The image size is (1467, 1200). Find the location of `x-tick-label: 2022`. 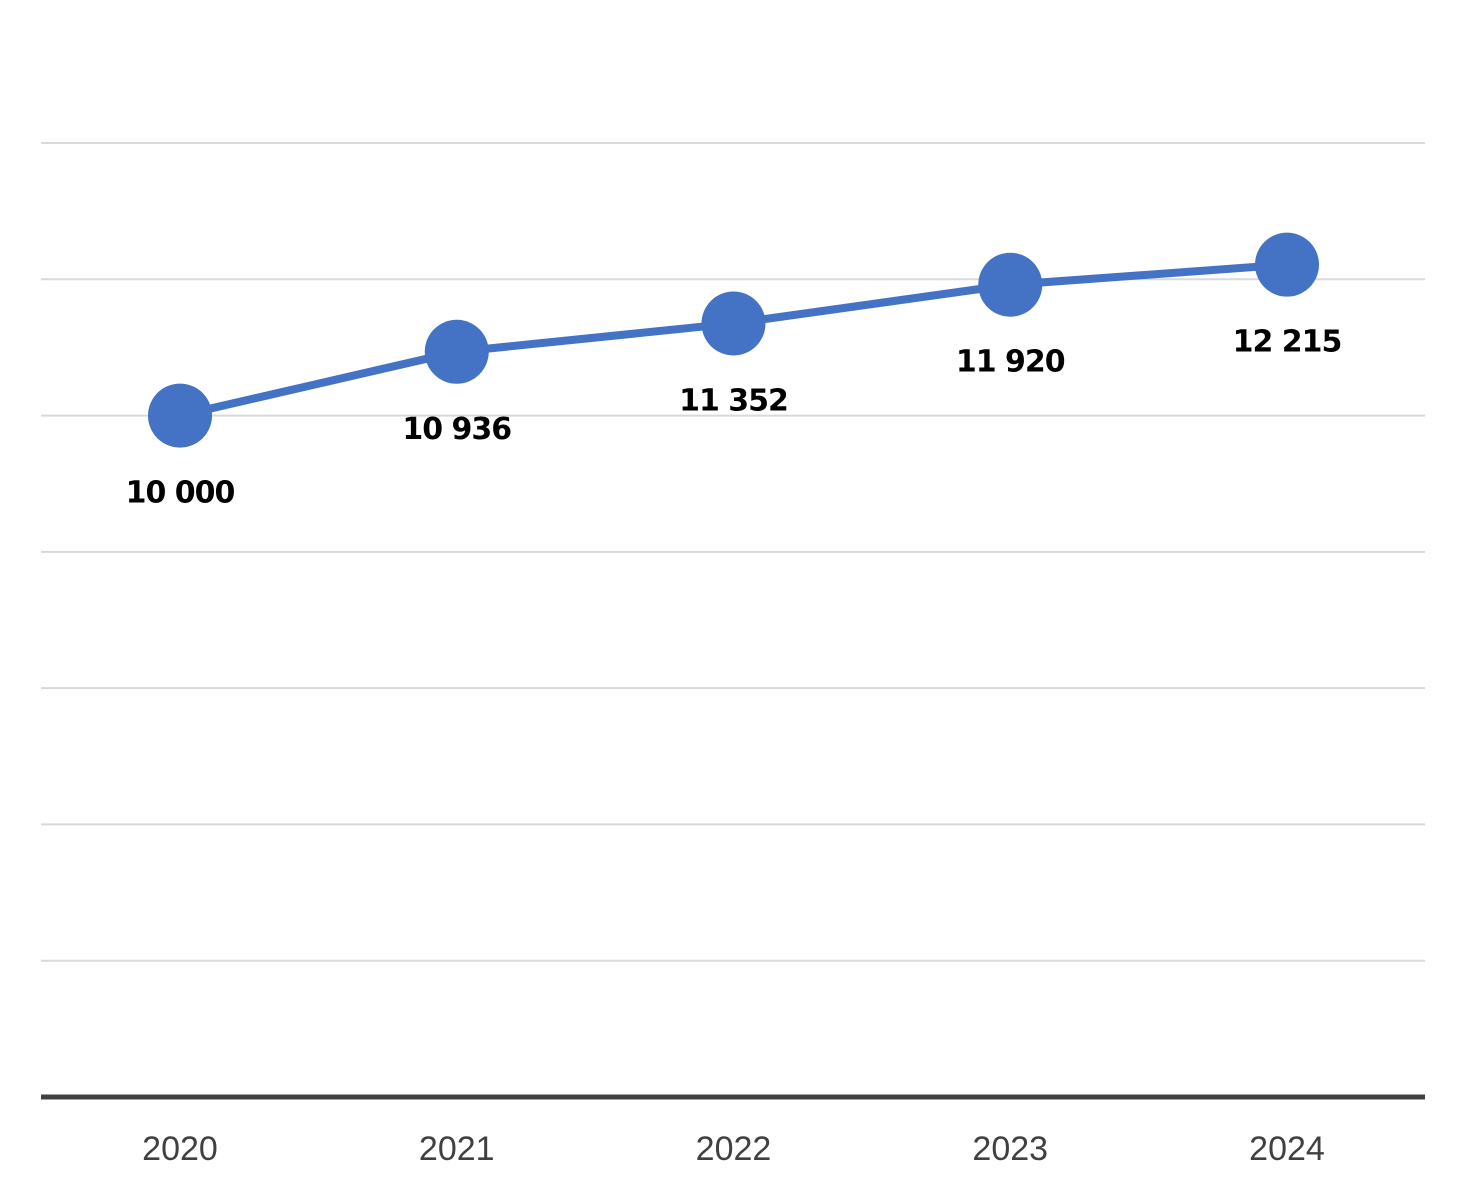

x-tick-label: 2022 is located at coordinates (734, 1149).